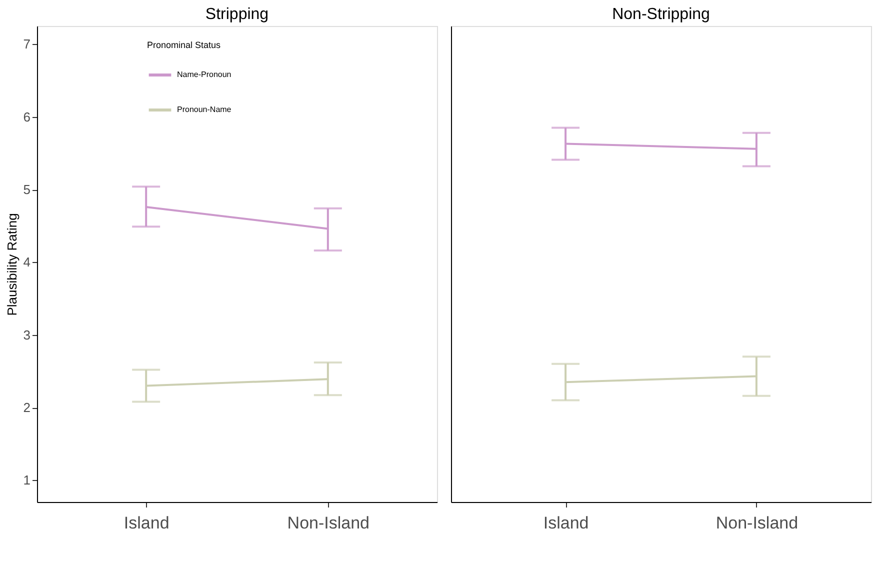 The image size is (892, 563). I want to click on chart-title: Stripping, so click(237, 14).